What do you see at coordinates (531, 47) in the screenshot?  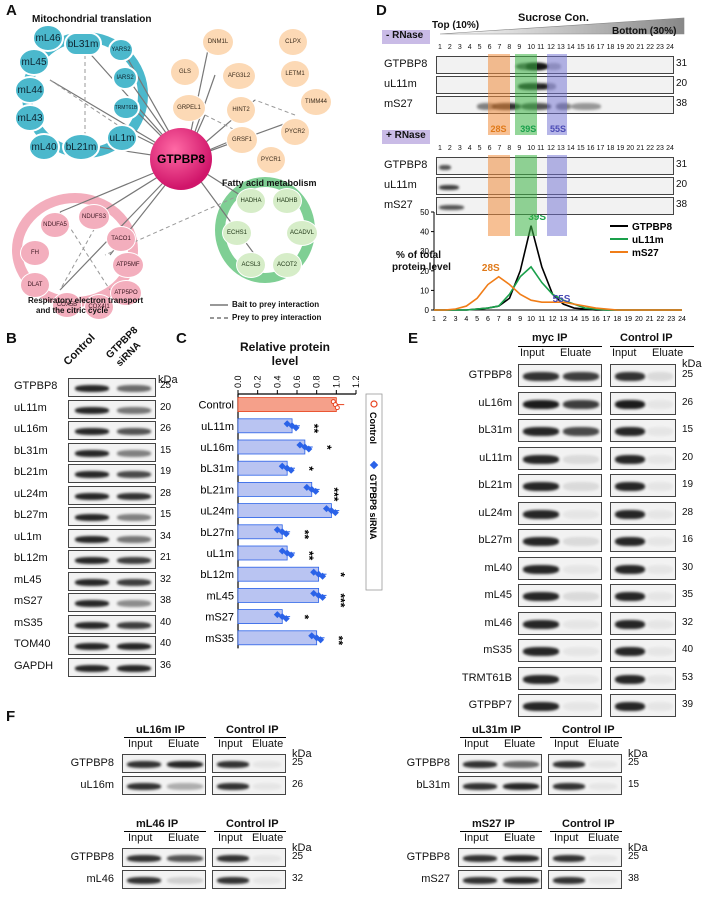 I see `d-minus-fraction-num: 10` at bounding box center [531, 47].